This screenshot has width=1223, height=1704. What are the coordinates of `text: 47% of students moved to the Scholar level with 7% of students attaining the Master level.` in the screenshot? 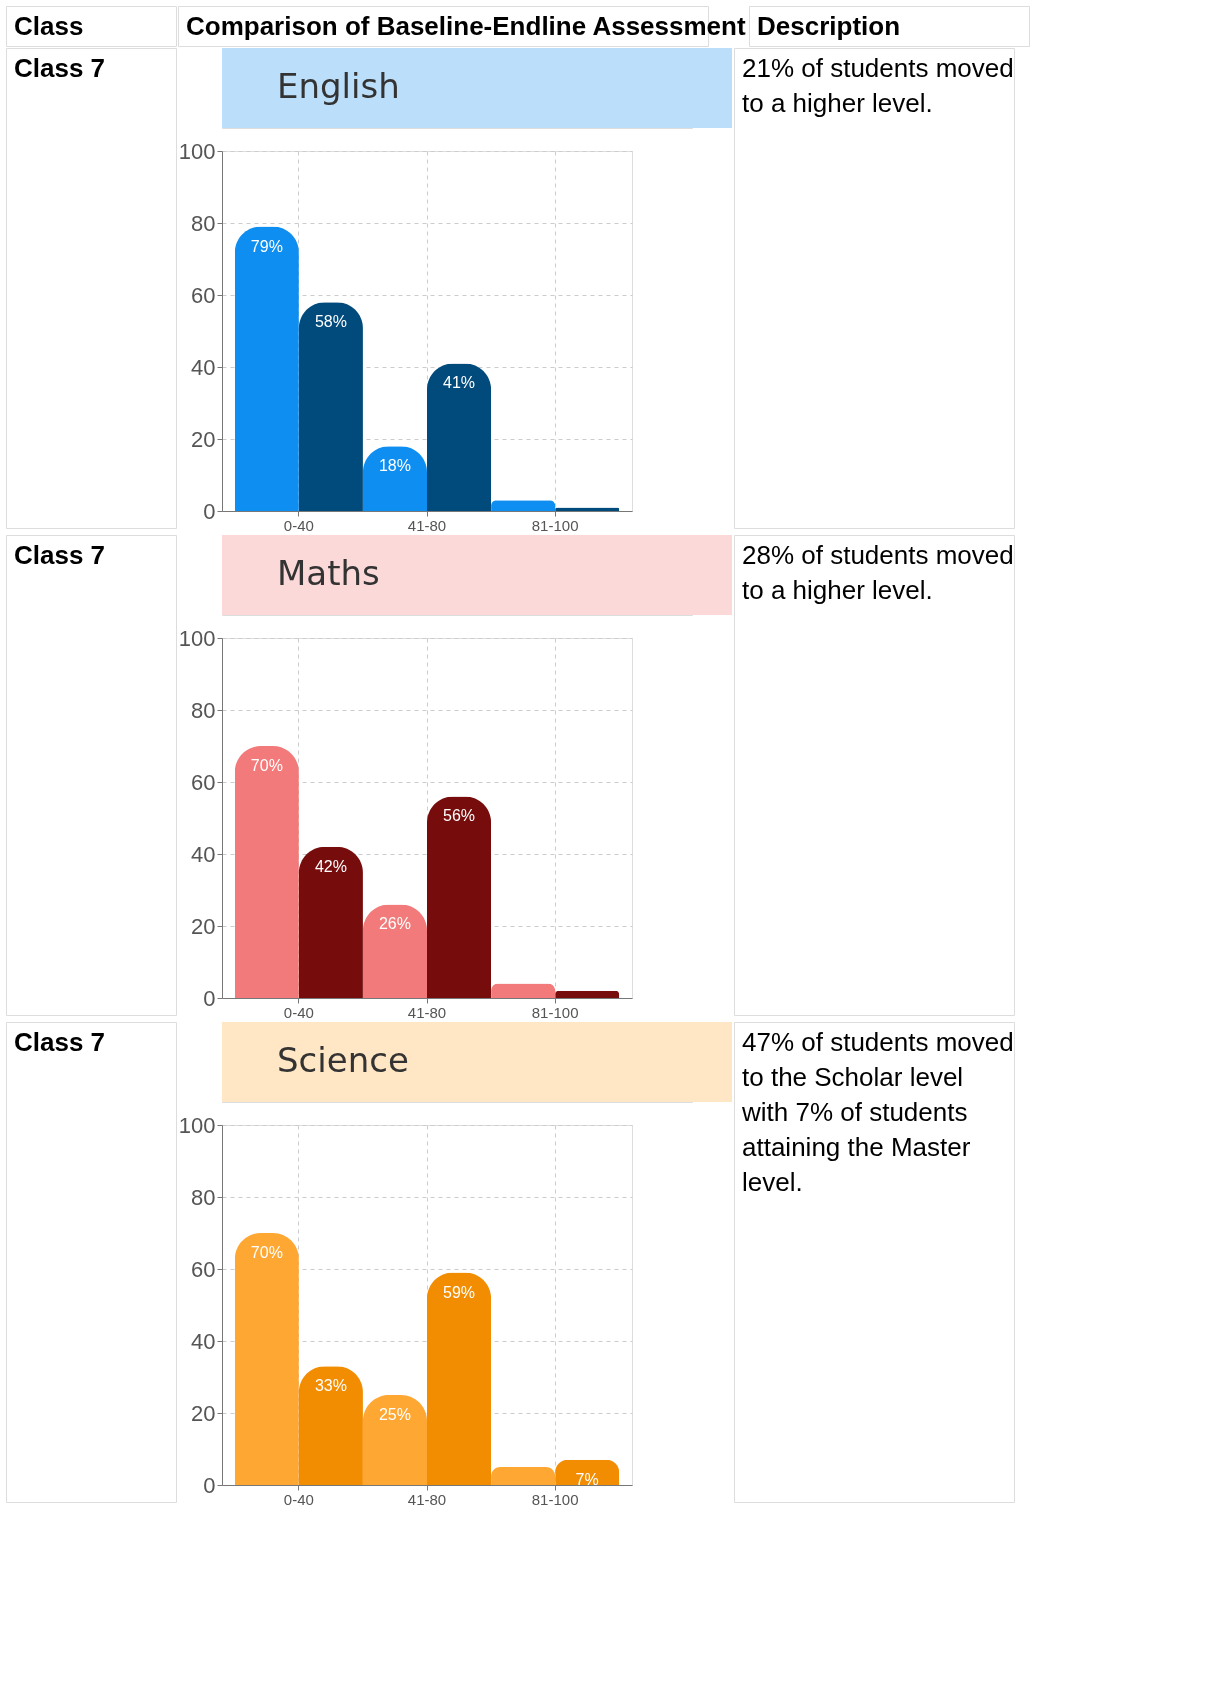 It's located at (877, 1112).